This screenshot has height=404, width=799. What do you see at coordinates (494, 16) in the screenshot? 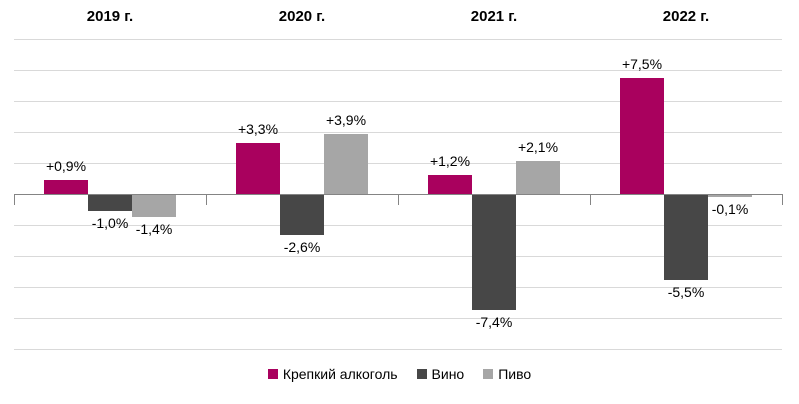
I see `category-label: 2021 г.` at bounding box center [494, 16].